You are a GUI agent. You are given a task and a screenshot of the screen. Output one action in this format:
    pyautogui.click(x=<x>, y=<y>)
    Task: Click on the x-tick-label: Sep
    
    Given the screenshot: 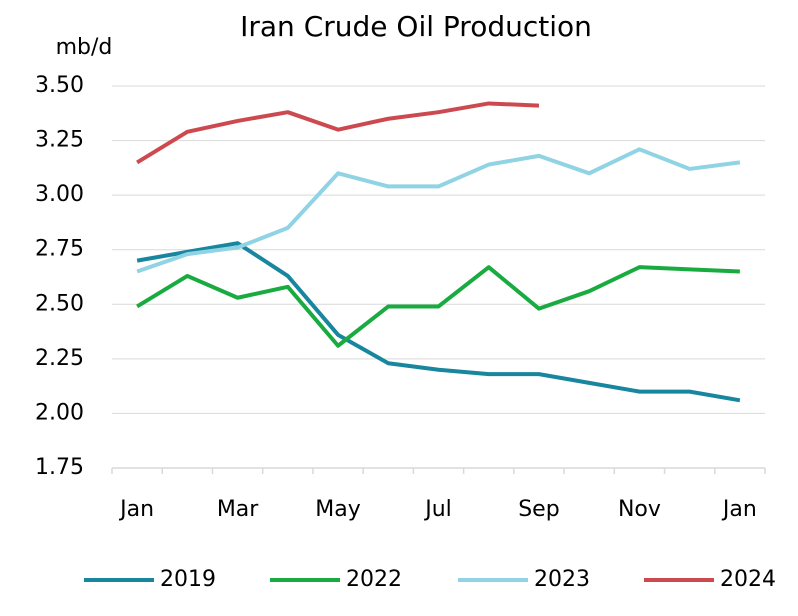 What is the action you would take?
    pyautogui.click(x=538, y=509)
    